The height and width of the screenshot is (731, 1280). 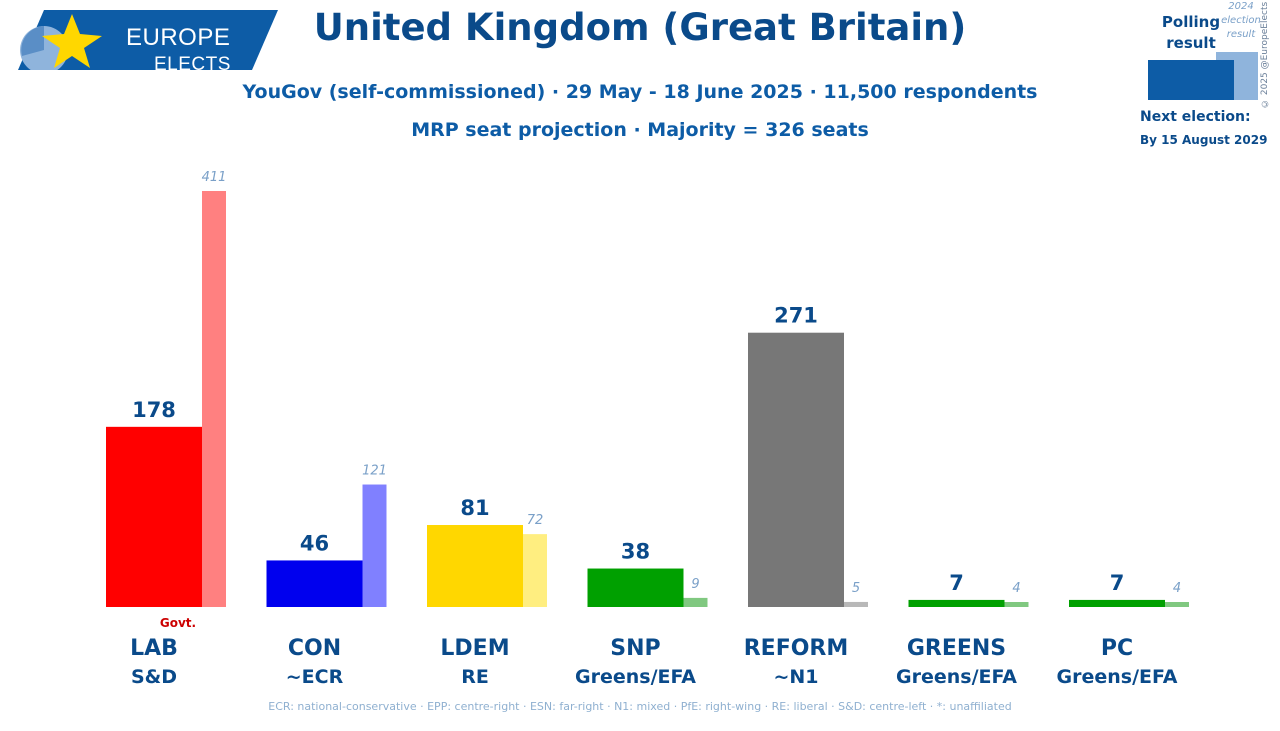 I want to click on value-label-previous-lab: 411, so click(x=214, y=177).